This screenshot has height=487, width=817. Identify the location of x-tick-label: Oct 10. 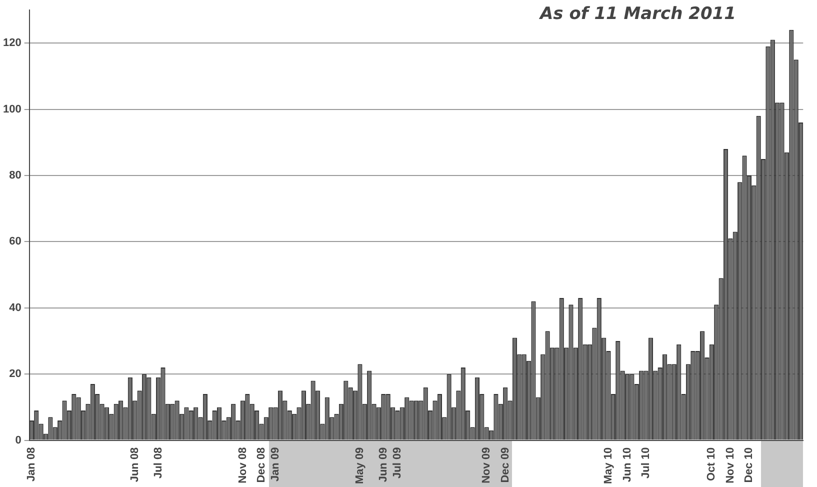
(712, 464).